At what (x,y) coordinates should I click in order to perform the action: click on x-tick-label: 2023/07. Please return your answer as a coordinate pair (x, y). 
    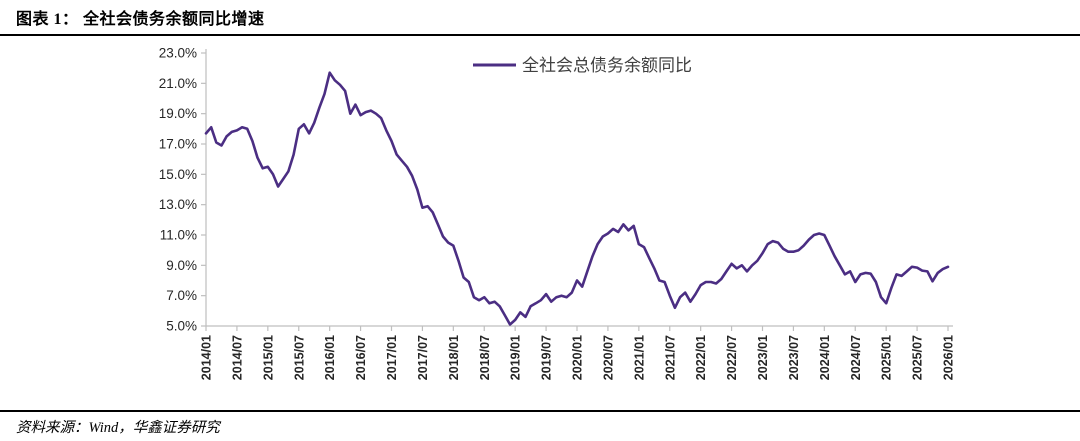
    Looking at the image, I should click on (794, 357).